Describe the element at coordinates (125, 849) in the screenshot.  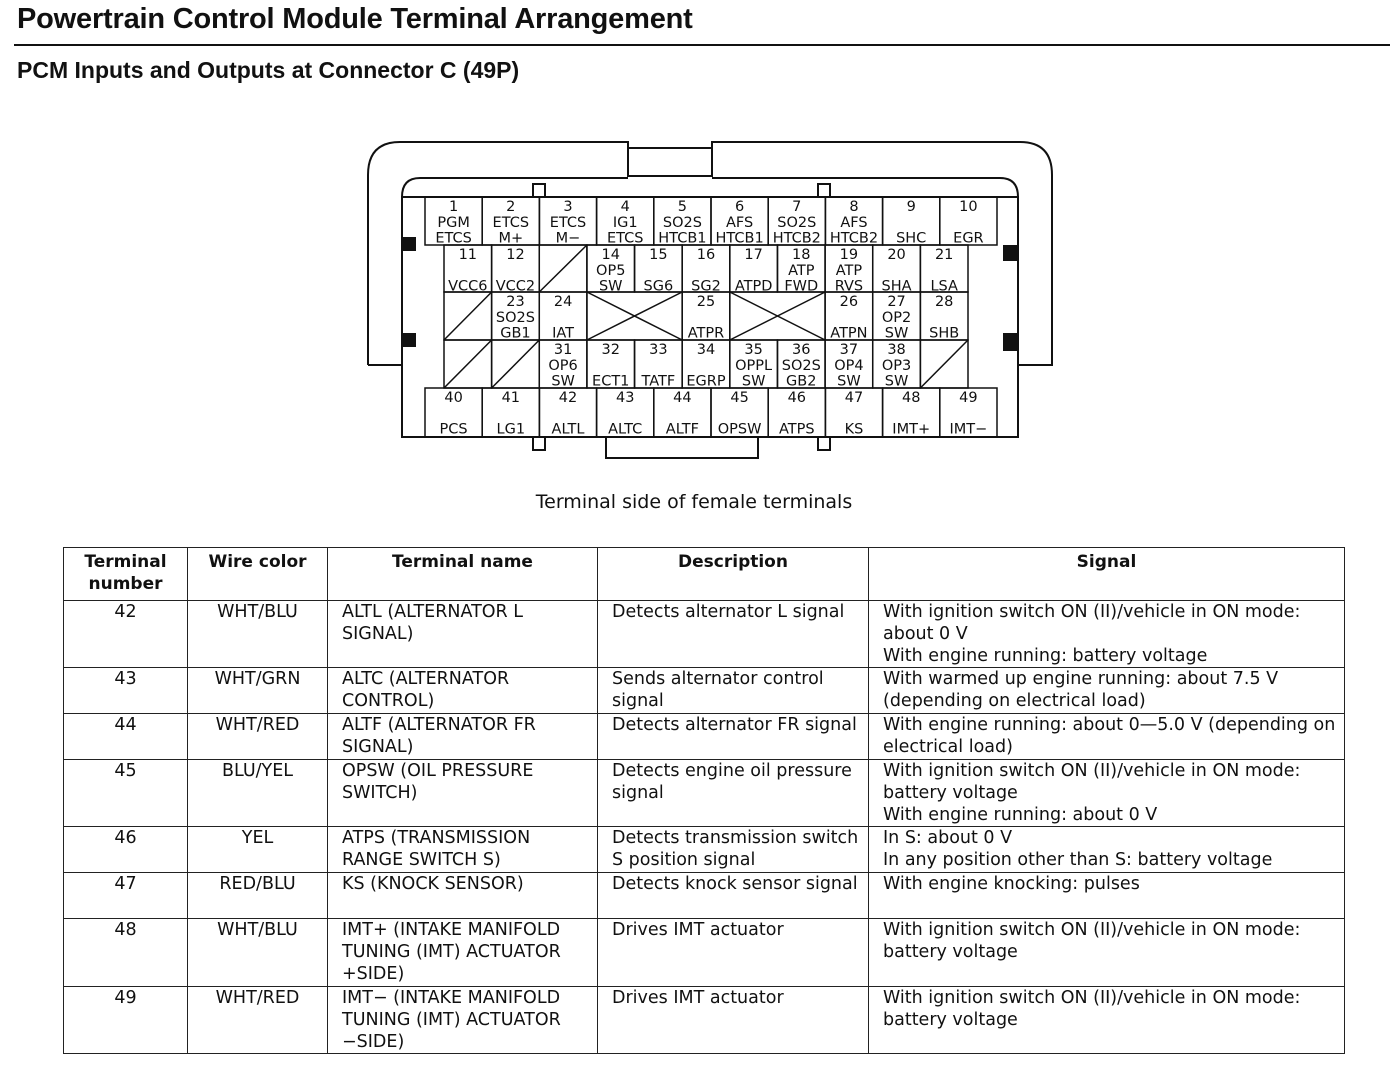
I see `cell-num: 46` at that location.